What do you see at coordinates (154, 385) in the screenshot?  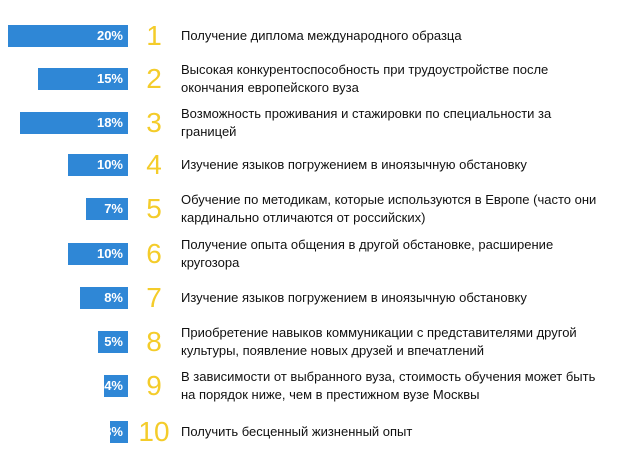 I see `rank-number: 9` at bounding box center [154, 385].